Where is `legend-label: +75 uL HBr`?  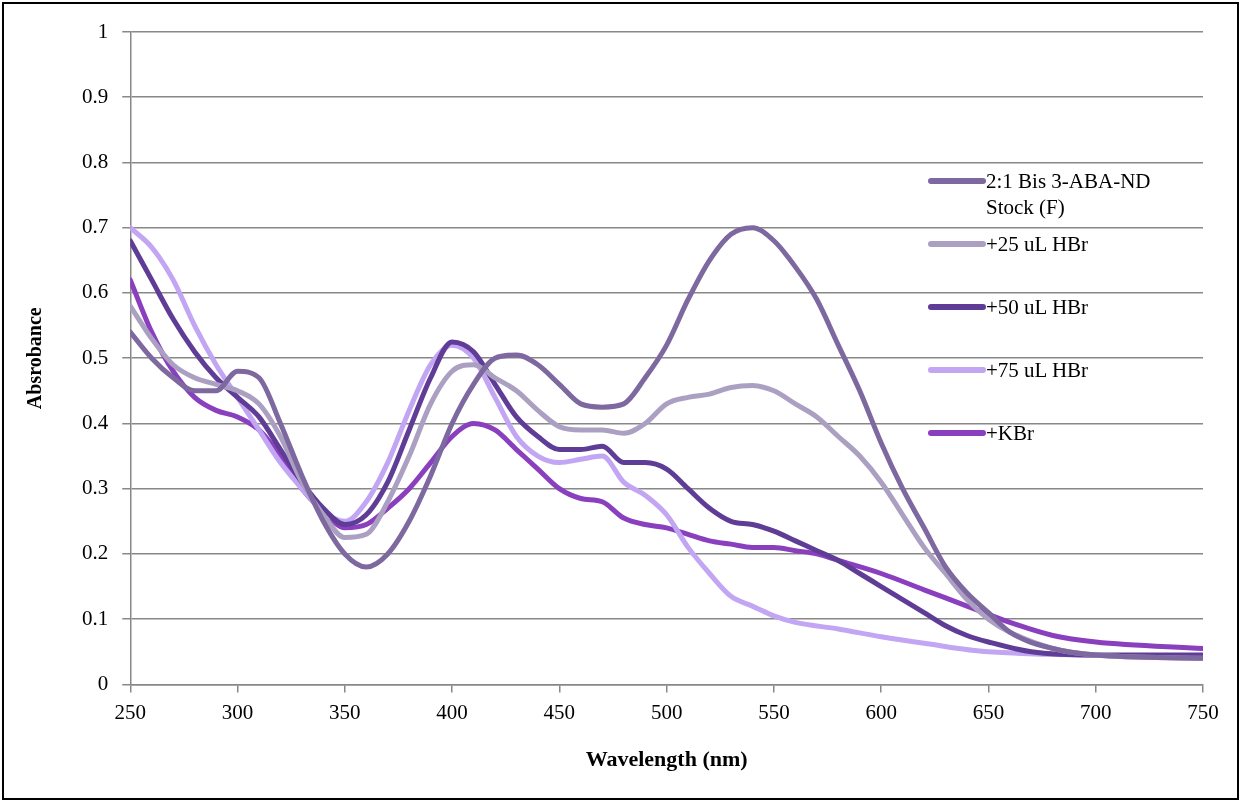
legend-label: +75 uL HBr is located at coordinates (1037, 370).